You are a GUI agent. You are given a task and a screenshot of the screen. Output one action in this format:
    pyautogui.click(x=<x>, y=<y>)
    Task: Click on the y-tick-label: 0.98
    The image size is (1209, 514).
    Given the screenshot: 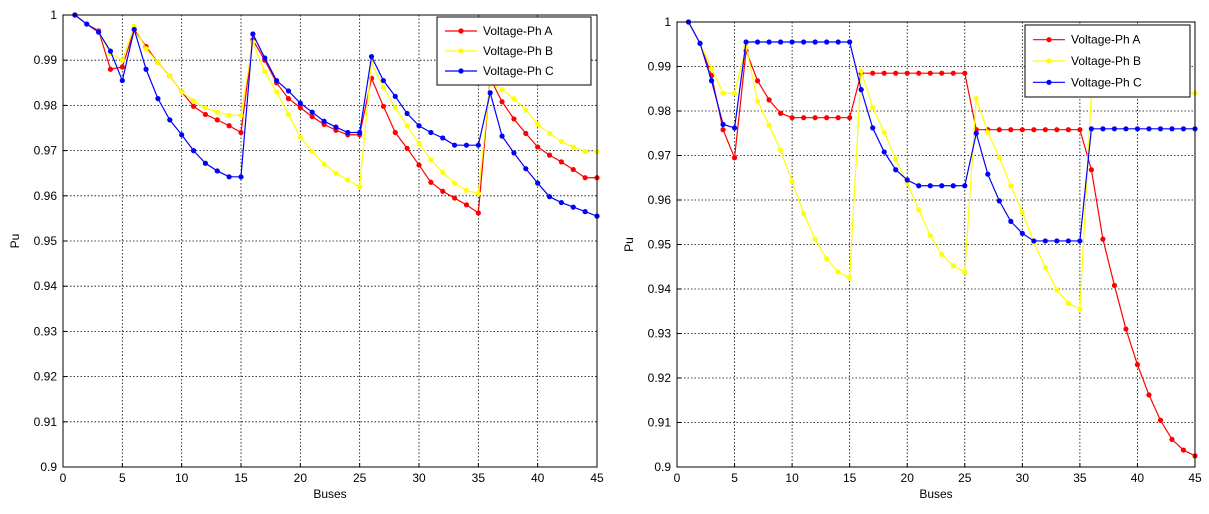 What is the action you would take?
    pyautogui.click(x=660, y=111)
    